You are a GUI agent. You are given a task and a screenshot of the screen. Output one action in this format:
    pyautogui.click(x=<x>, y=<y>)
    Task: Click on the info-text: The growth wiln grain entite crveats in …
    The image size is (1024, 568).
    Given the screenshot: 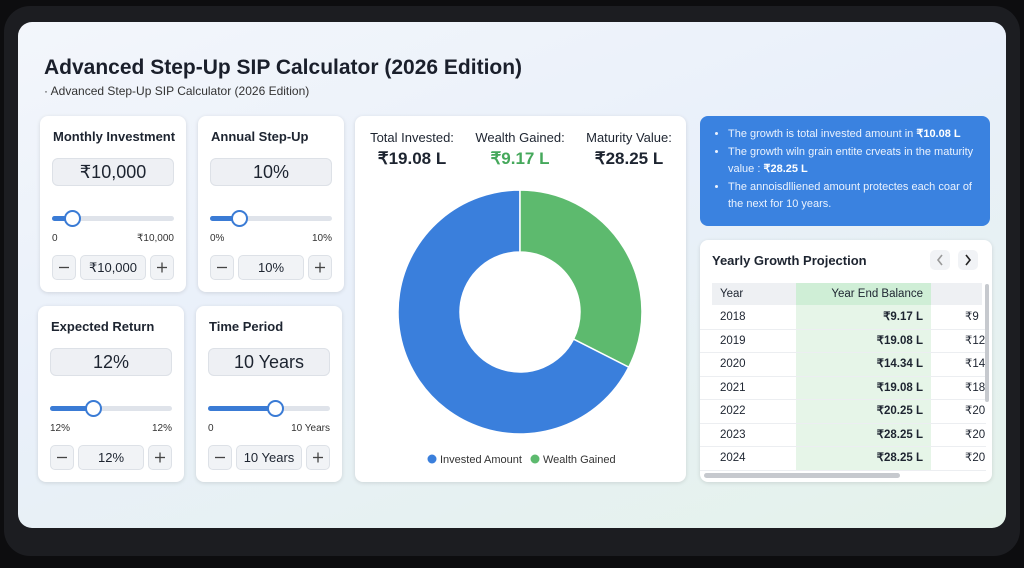 What is the action you would take?
    pyautogui.click(x=851, y=160)
    